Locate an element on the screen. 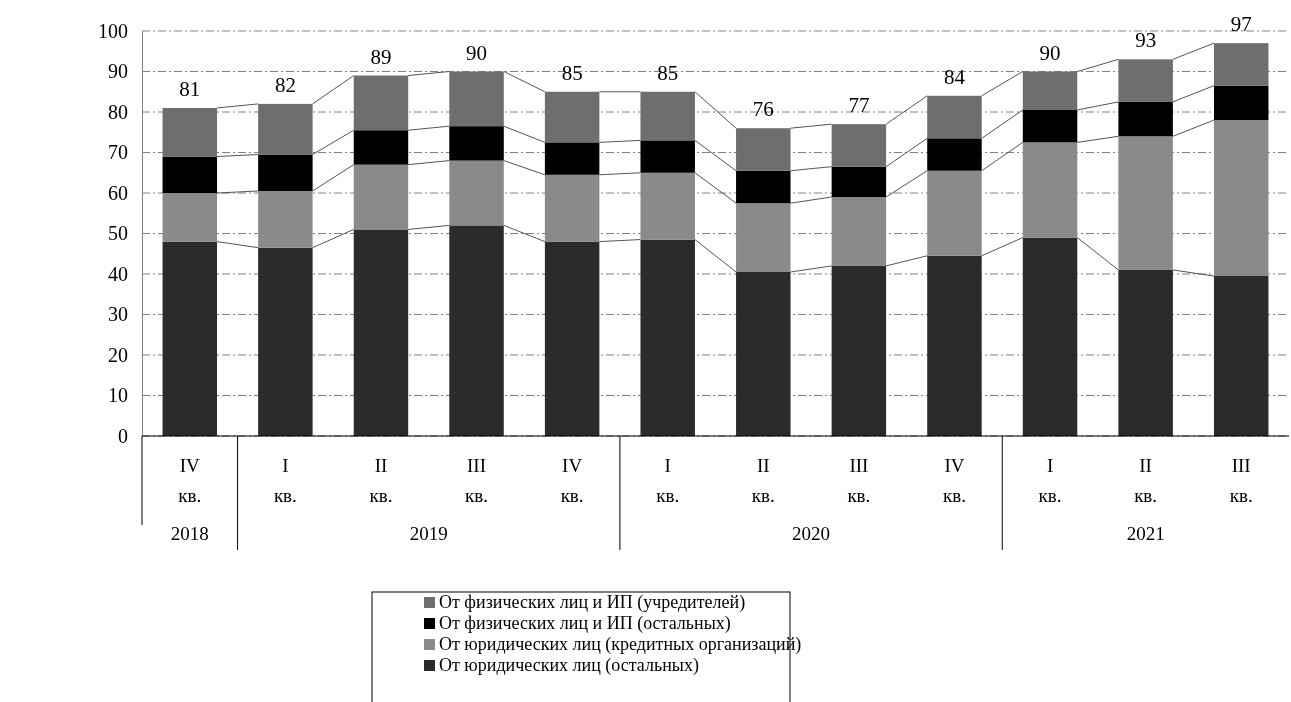 Image resolution: width=1291 pixels, height=702 pixels. y-tick-label: 40 is located at coordinates (118, 273).